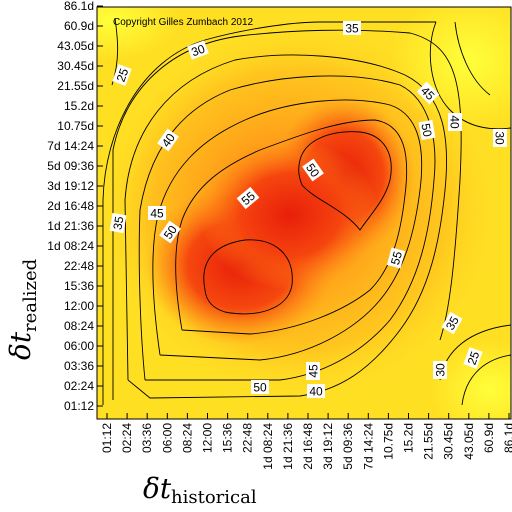 The image size is (512, 512). Describe the element at coordinates (328, 446) in the screenshot. I see `x-tick-label: 3d 19:12` at that location.